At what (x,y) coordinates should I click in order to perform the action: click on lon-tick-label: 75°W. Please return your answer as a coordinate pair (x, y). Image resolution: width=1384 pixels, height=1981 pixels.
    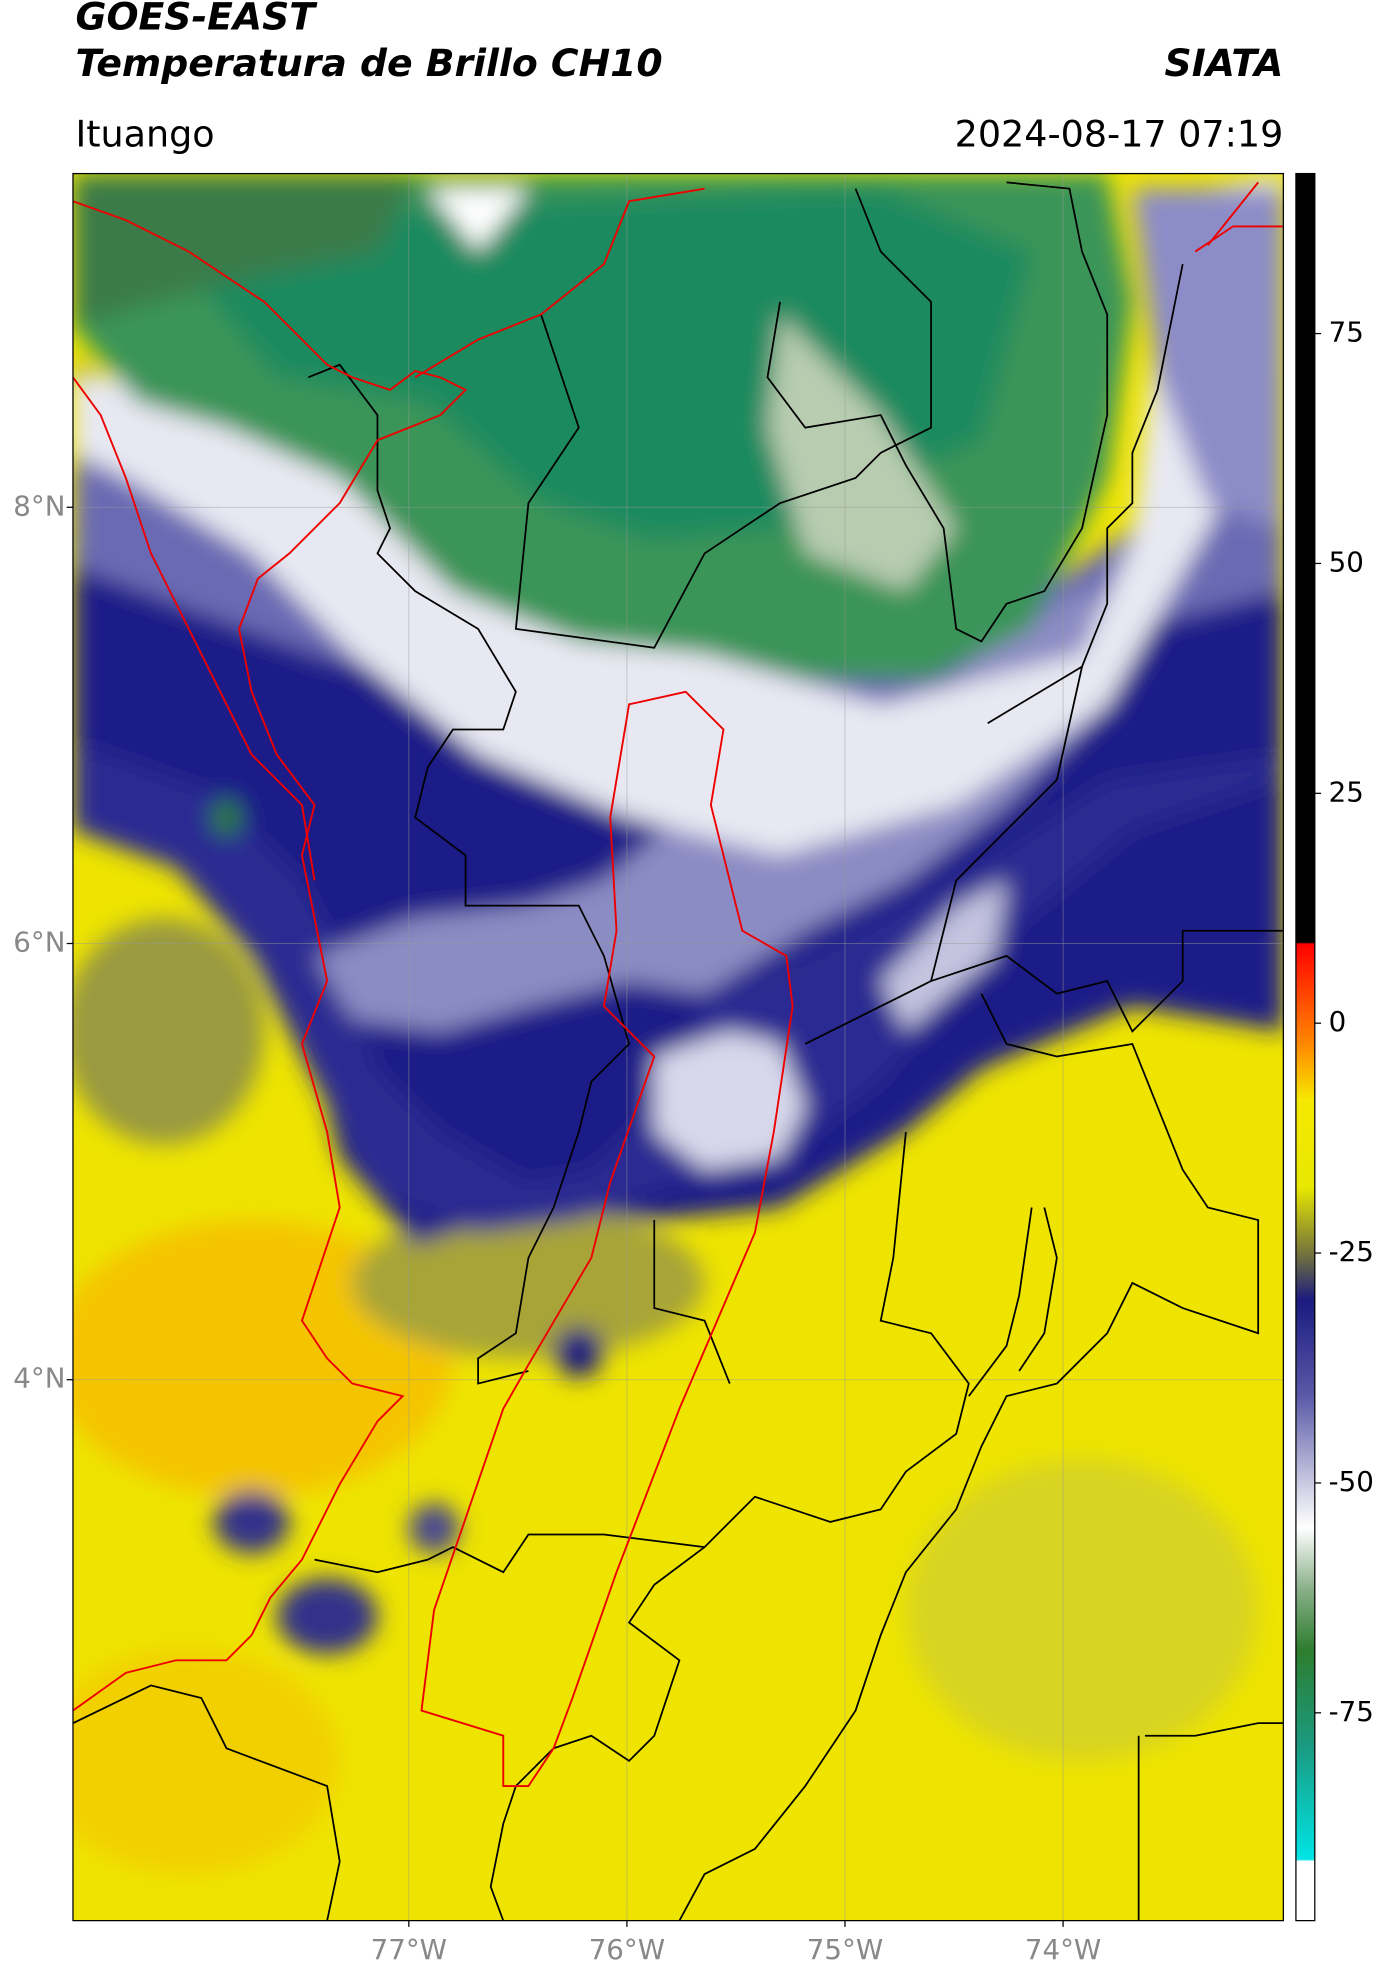
    Looking at the image, I should click on (845, 1949).